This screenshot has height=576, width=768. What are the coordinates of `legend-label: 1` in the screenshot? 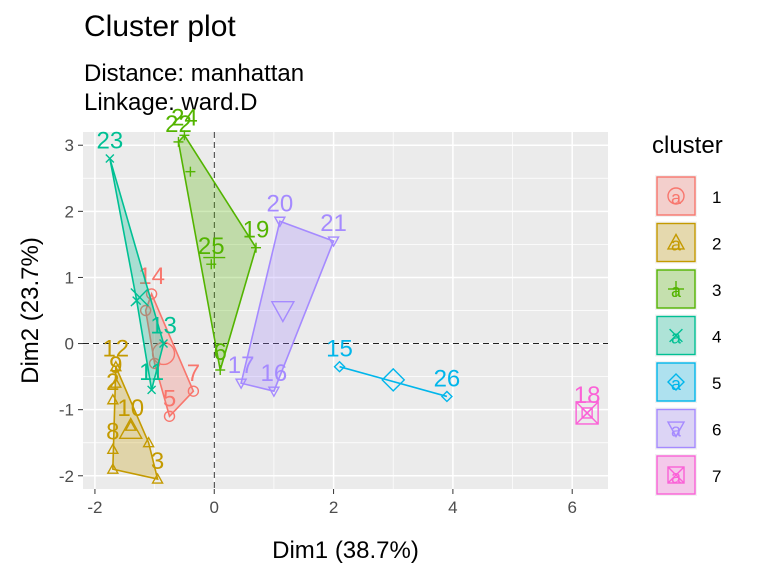 It's located at (716, 197).